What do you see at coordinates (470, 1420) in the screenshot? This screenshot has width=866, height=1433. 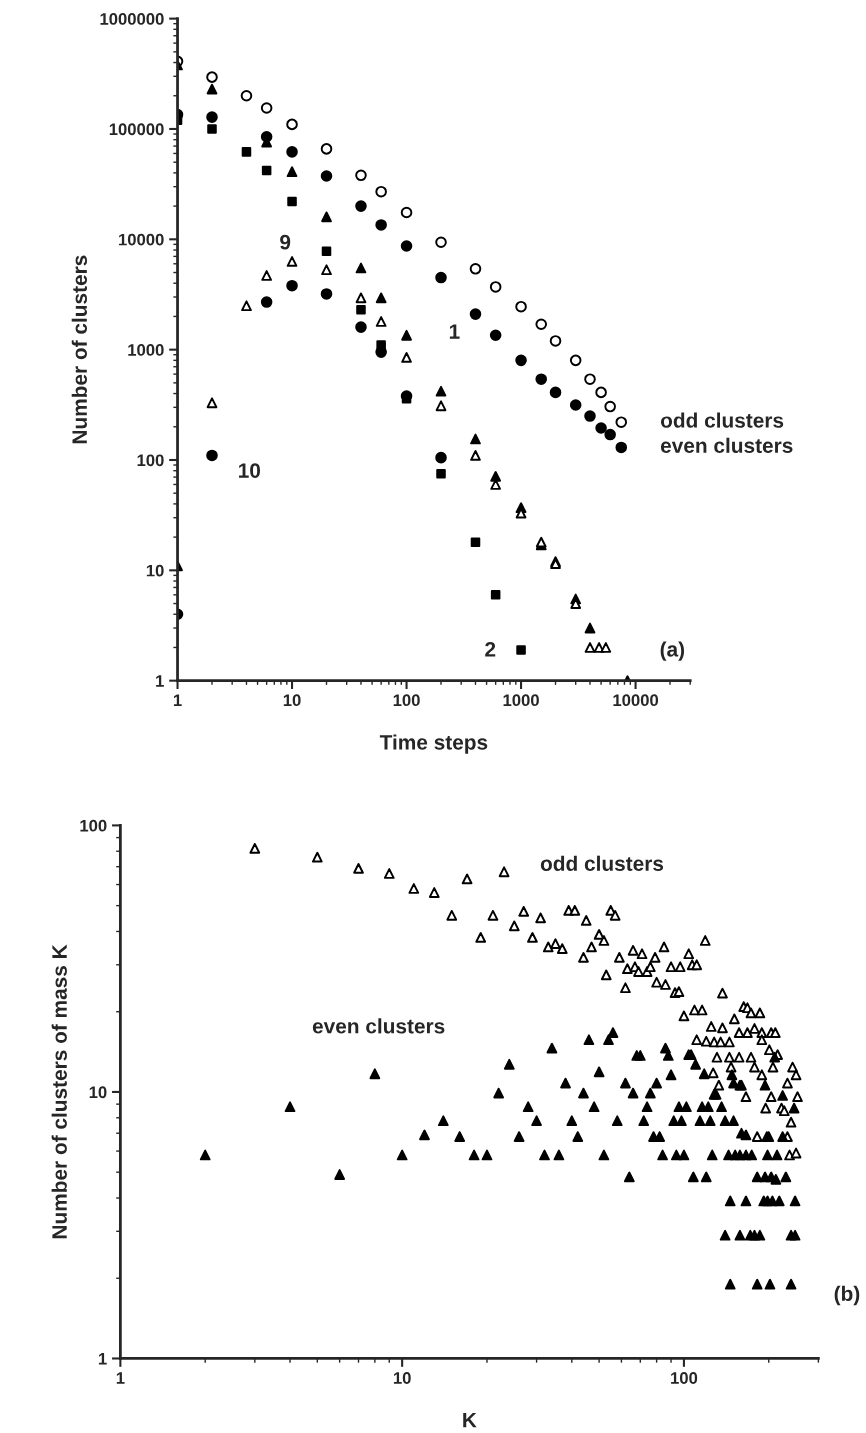 I see `x-axis-title: K` at bounding box center [470, 1420].